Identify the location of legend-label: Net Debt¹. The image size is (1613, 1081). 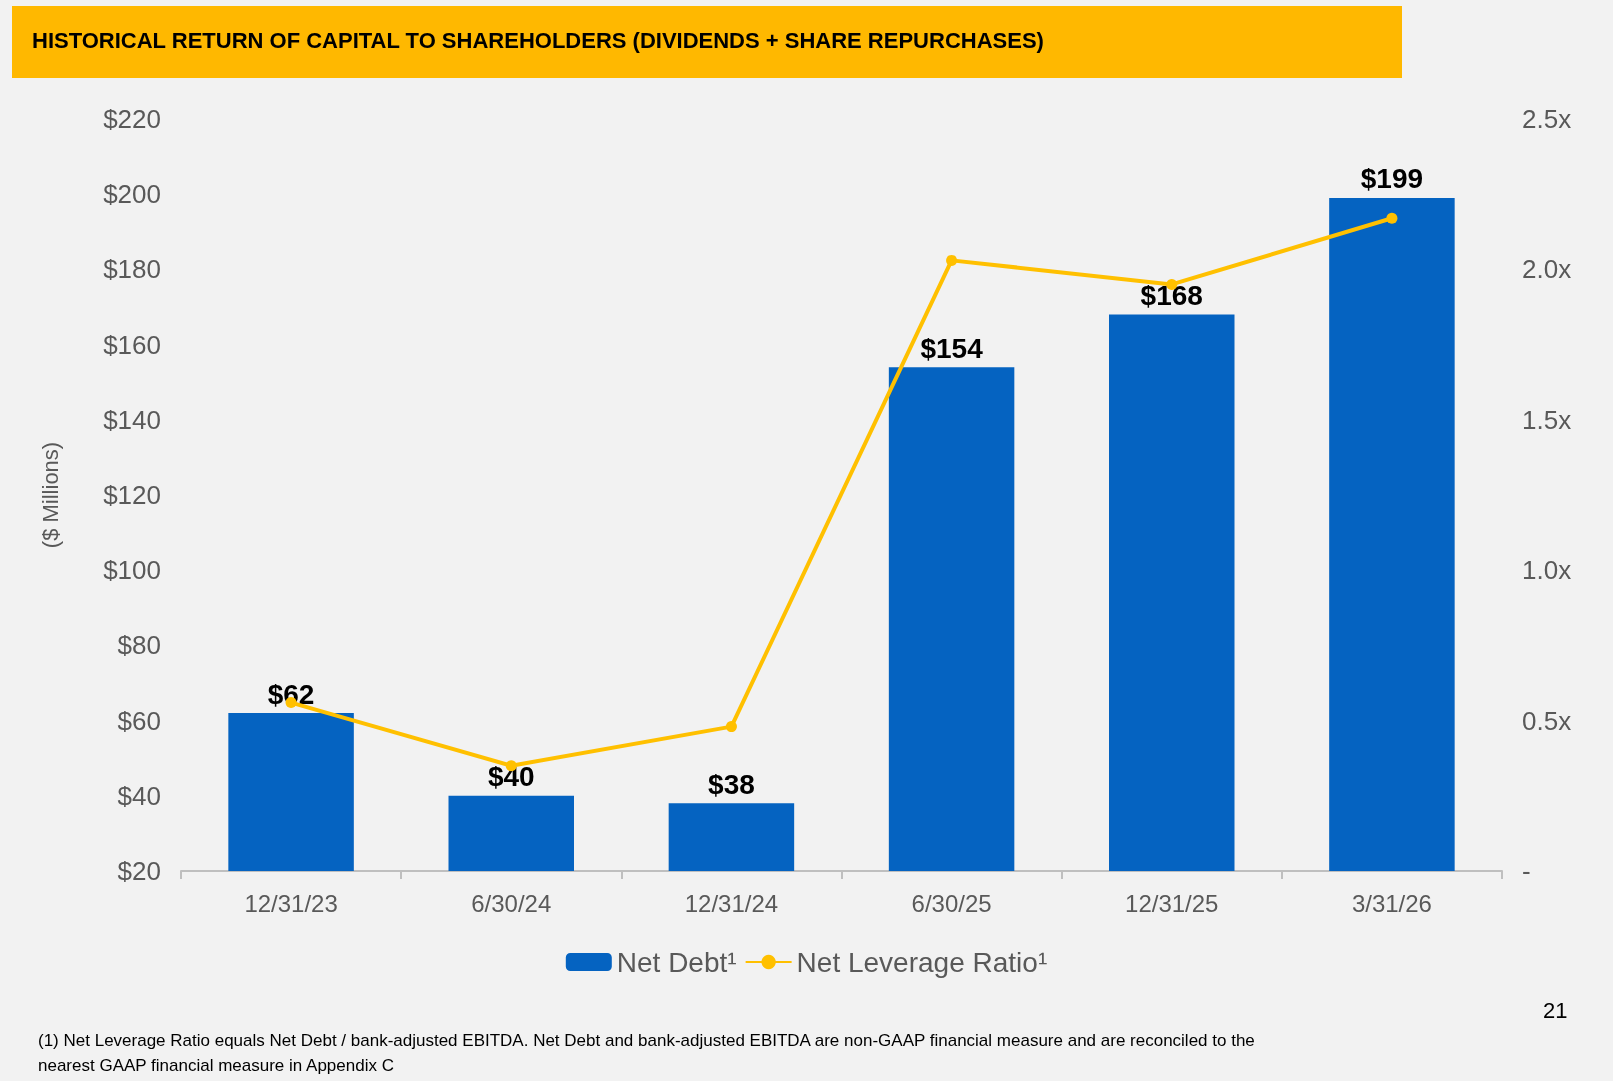
(676, 962).